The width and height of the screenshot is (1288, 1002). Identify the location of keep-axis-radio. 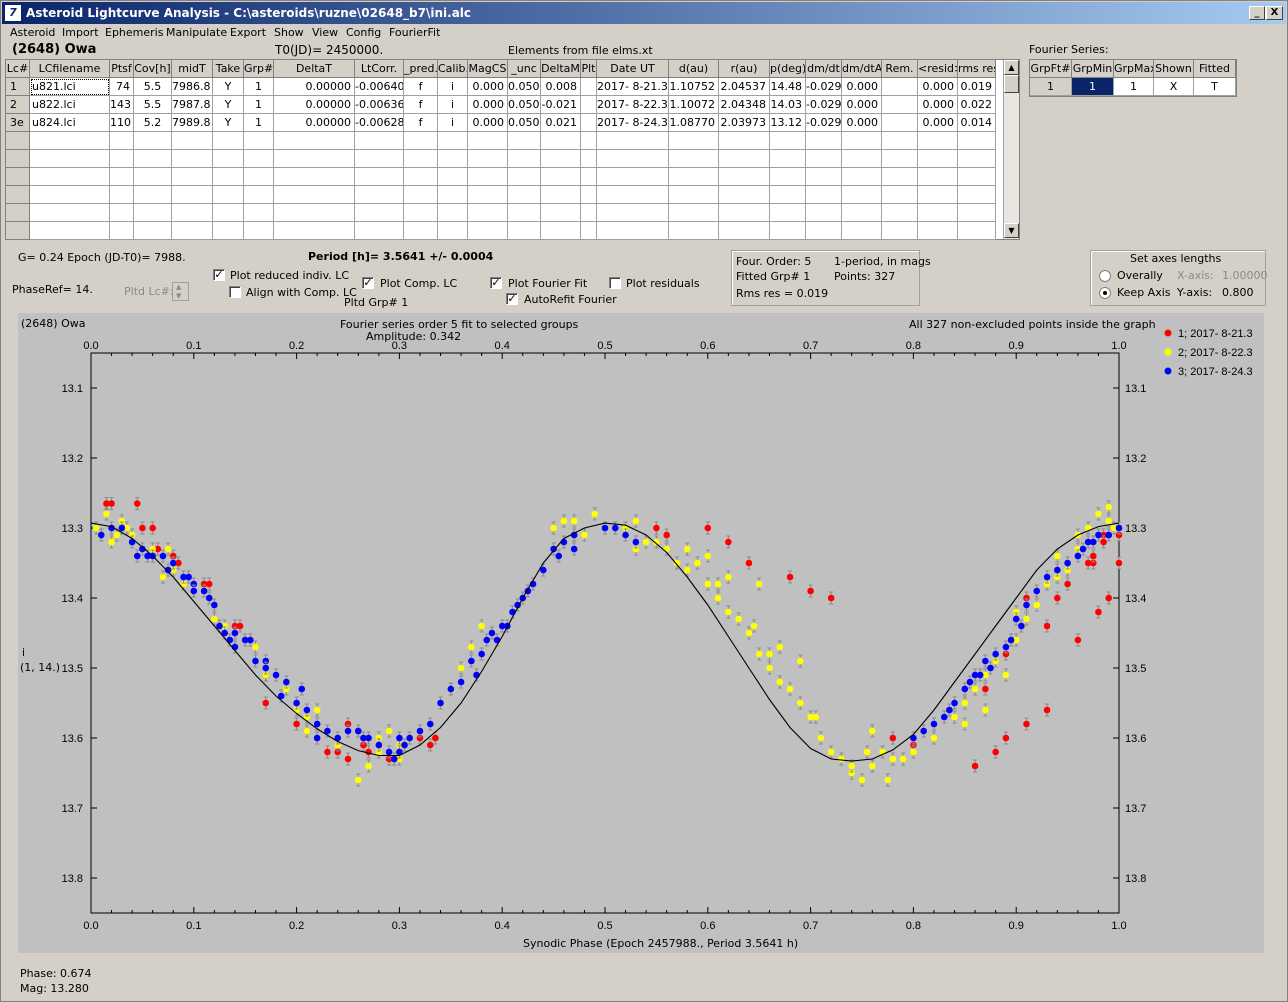
(1105, 293).